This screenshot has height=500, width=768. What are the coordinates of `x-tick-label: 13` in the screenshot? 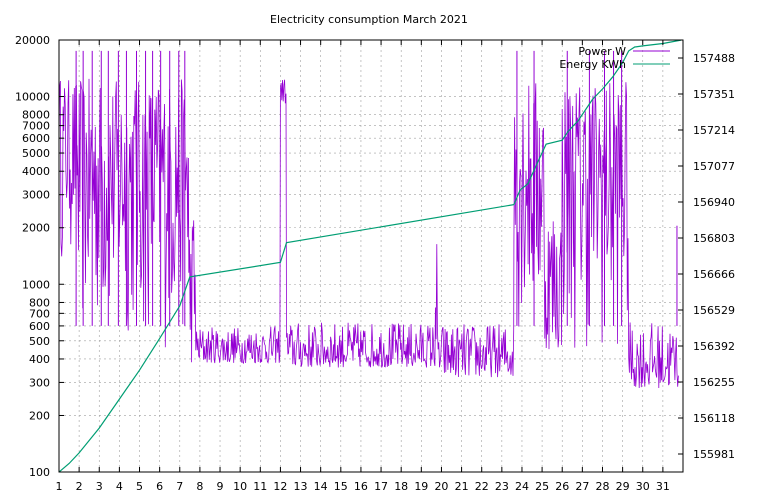 It's located at (301, 486).